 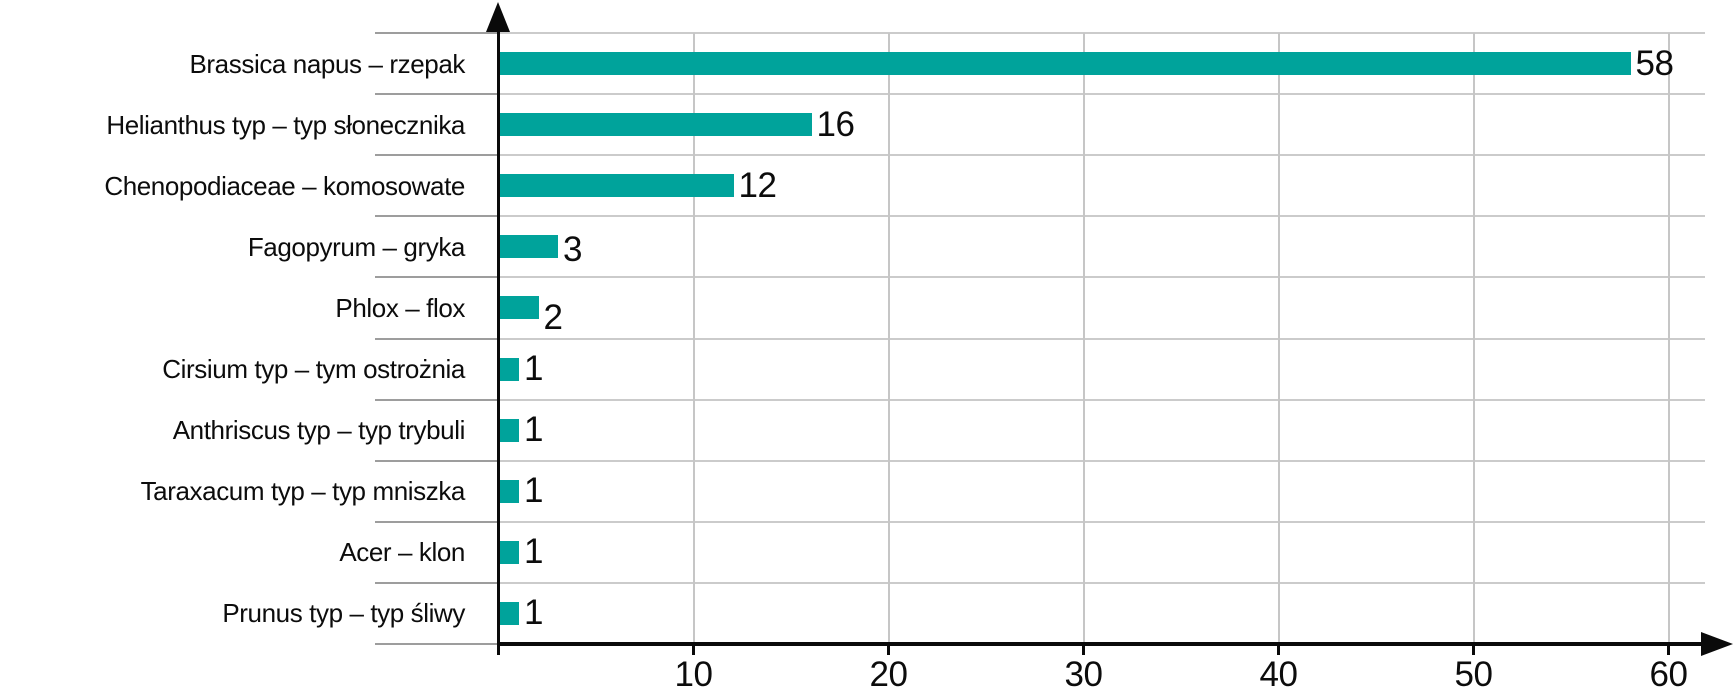 What do you see at coordinates (1099, 644) in the screenshot?
I see `x-axis-line` at bounding box center [1099, 644].